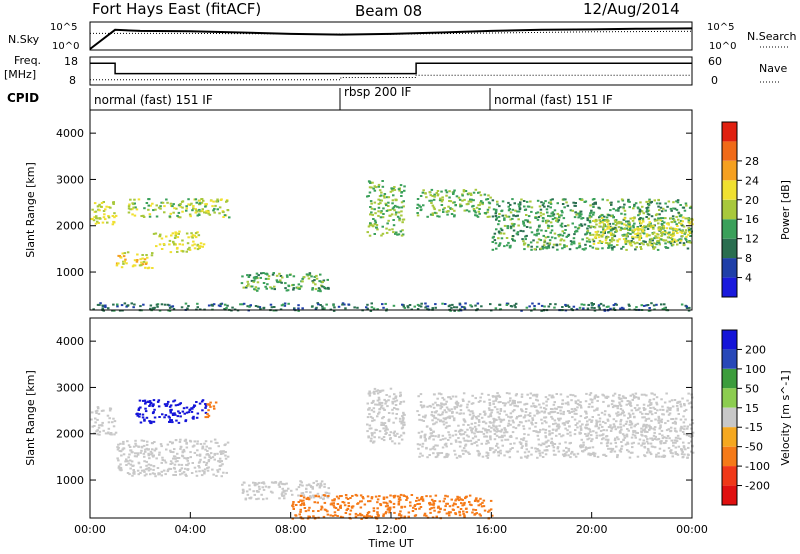 Image resolution: width=800 pixels, height=554 pixels. I want to click on colorbar-cell, so click(729, 170).